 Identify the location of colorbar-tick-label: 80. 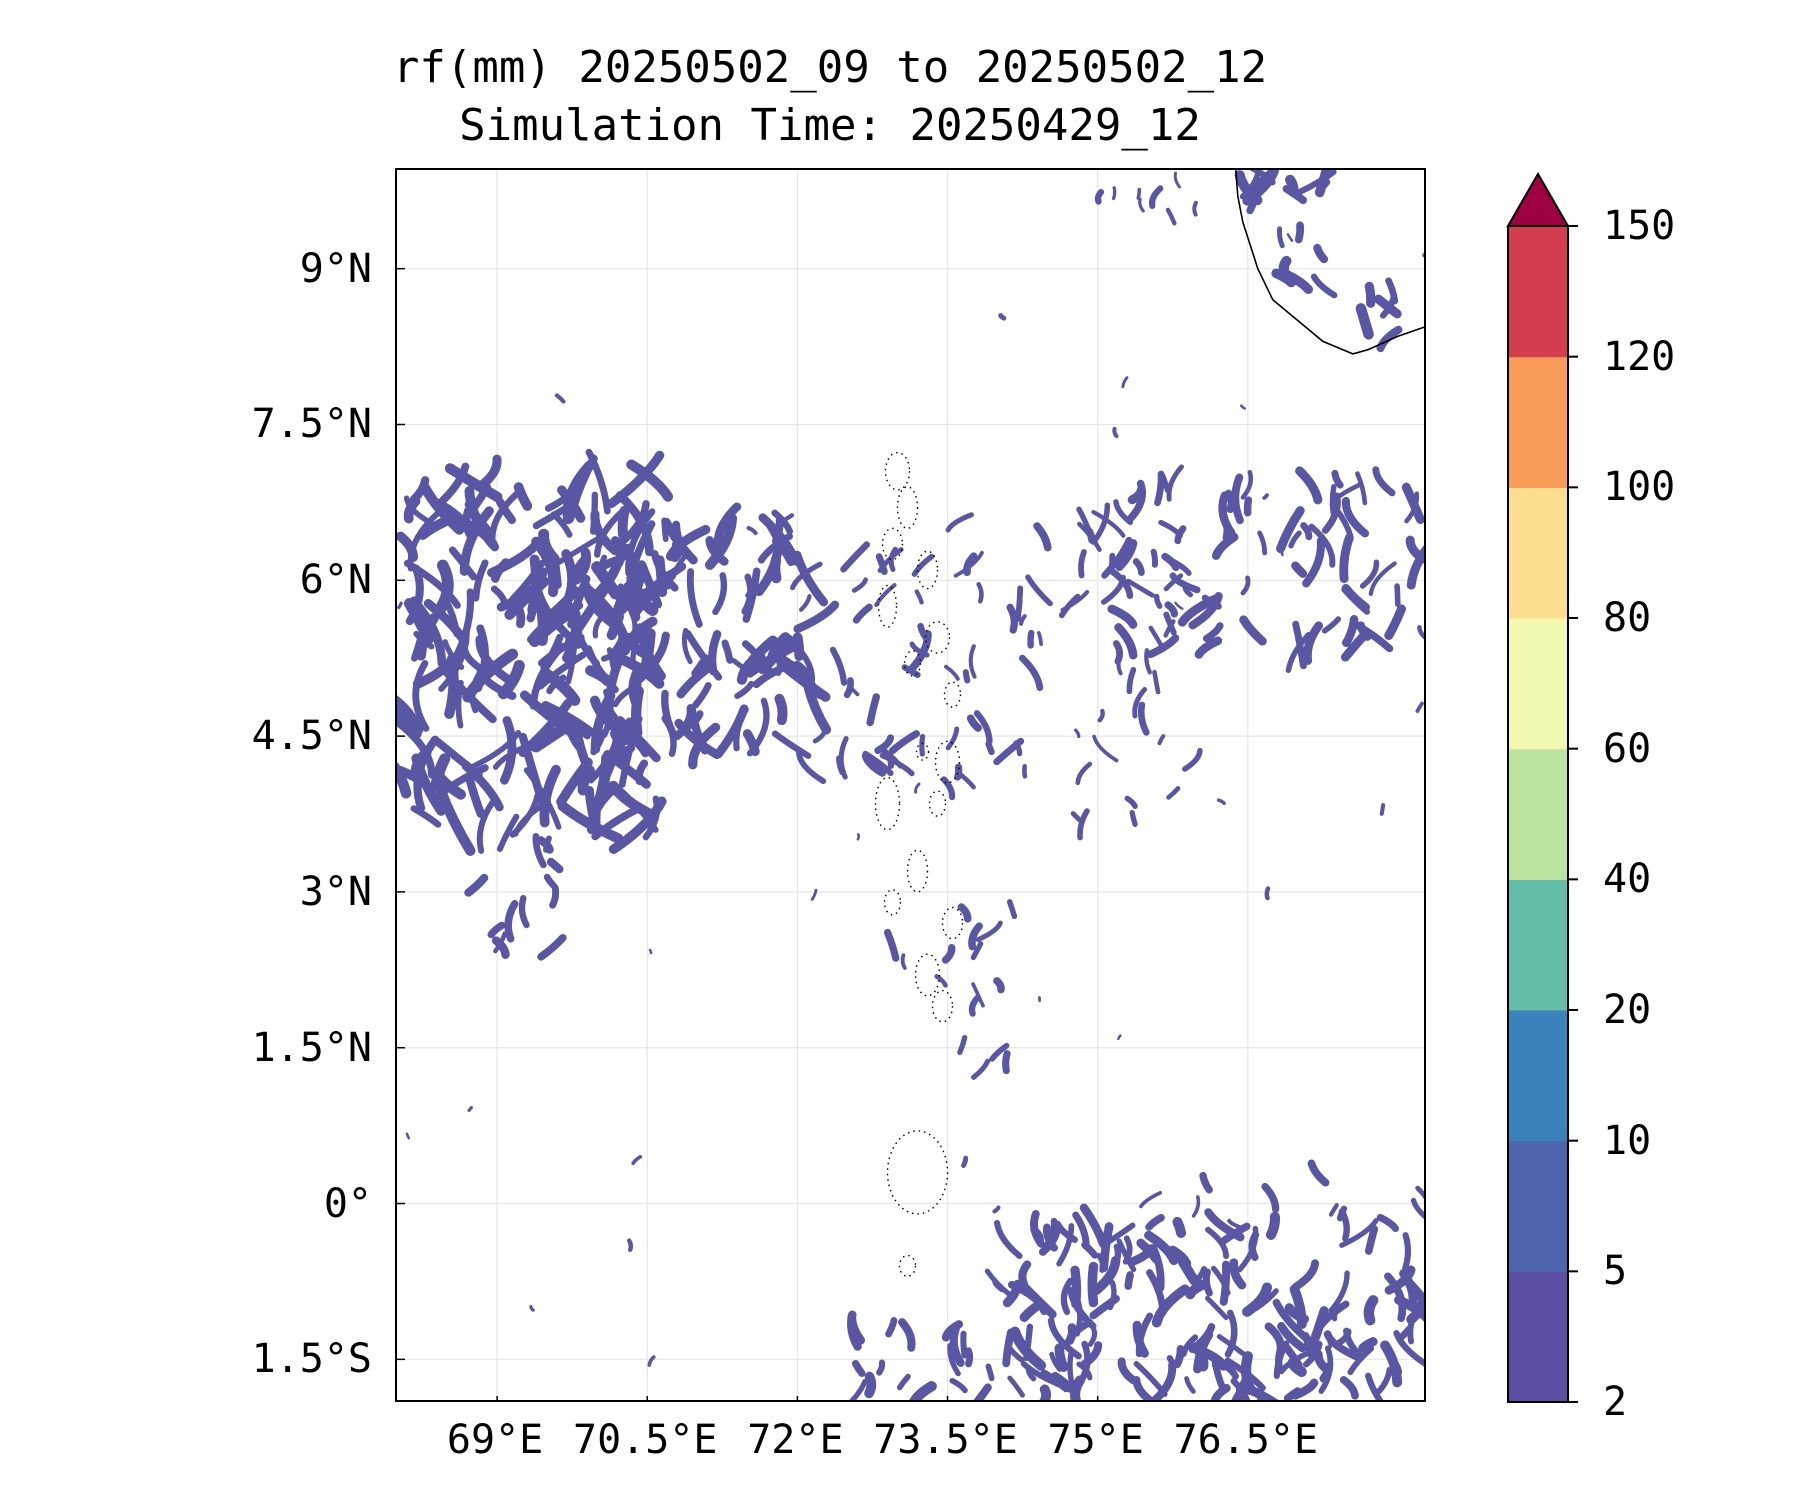
(1627, 618).